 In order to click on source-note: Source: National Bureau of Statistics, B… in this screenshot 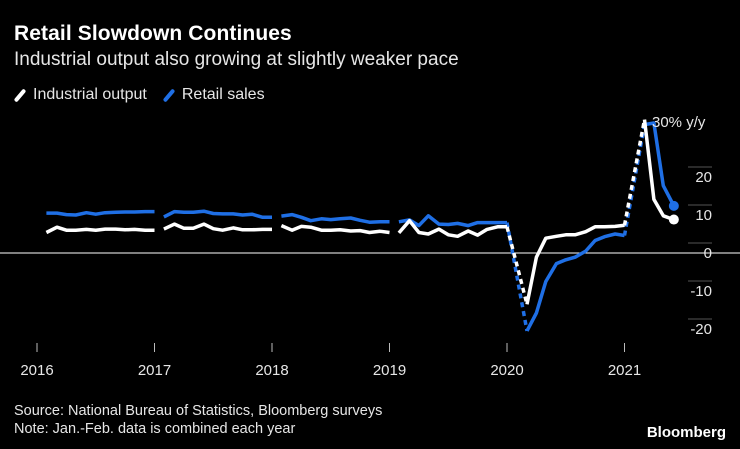, I will do `click(198, 411)`.